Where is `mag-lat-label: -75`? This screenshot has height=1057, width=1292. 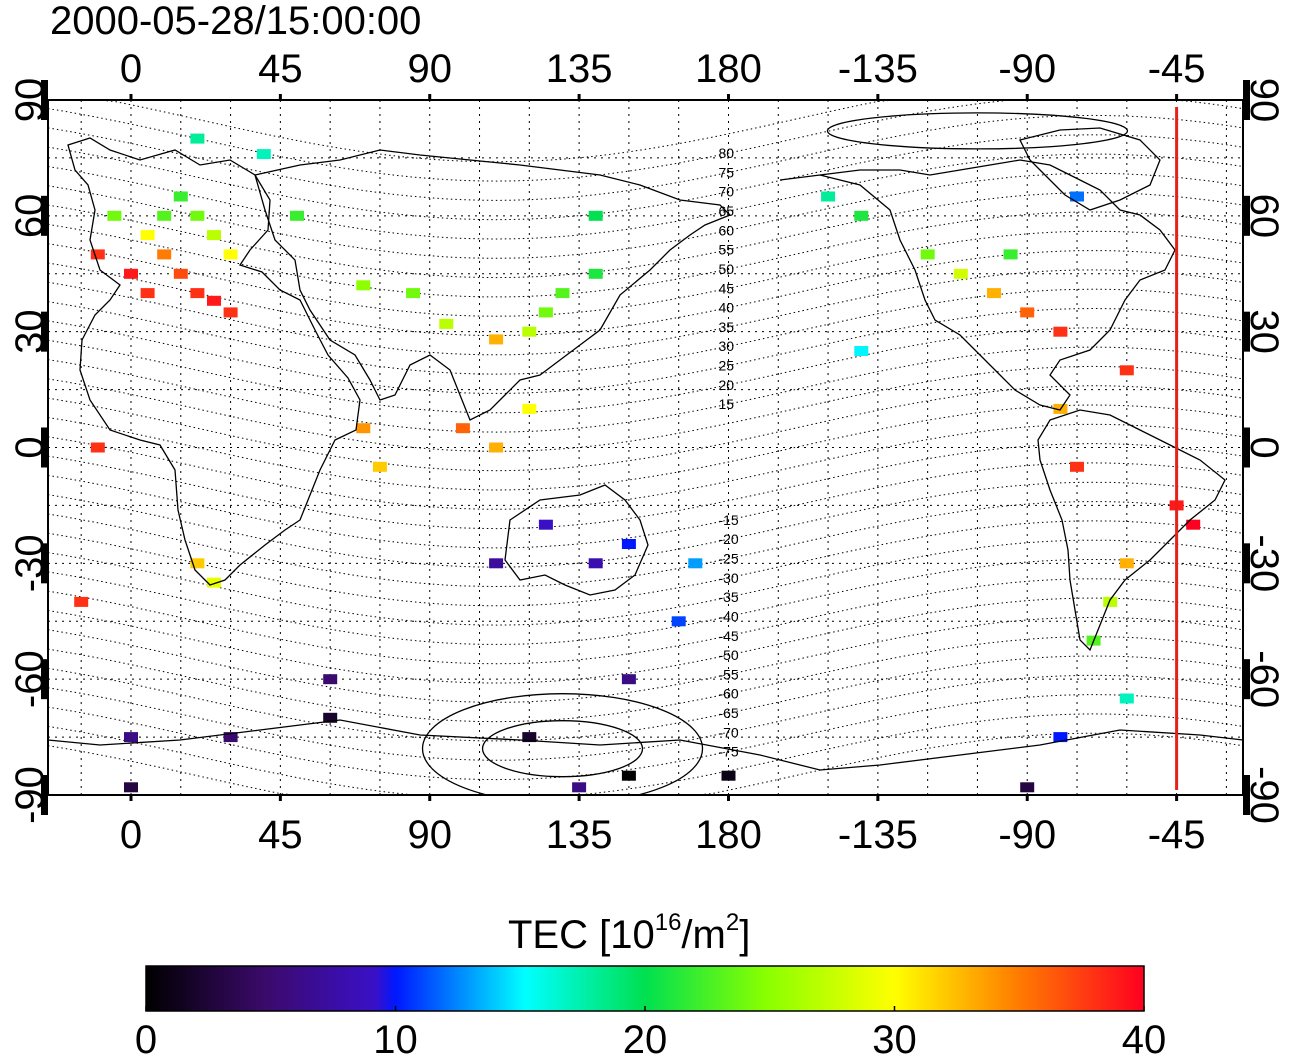
mag-lat-label: -75 is located at coordinates (728, 752).